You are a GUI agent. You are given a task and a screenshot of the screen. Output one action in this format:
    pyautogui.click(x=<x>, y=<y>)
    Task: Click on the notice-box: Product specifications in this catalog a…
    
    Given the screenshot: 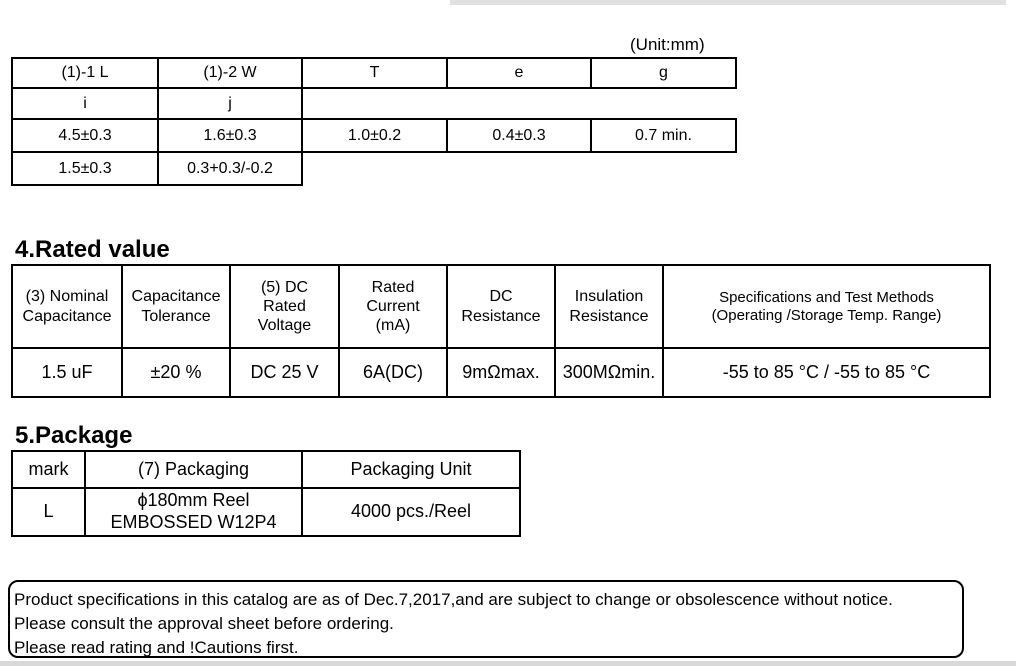 What is the action you would take?
    pyautogui.click(x=486, y=619)
    